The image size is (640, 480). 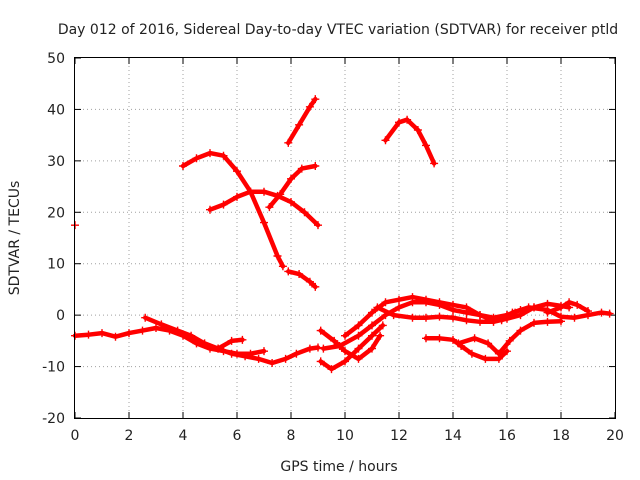 What do you see at coordinates (53, 419) in the screenshot?
I see `y-tick-label: -20` at bounding box center [53, 419].